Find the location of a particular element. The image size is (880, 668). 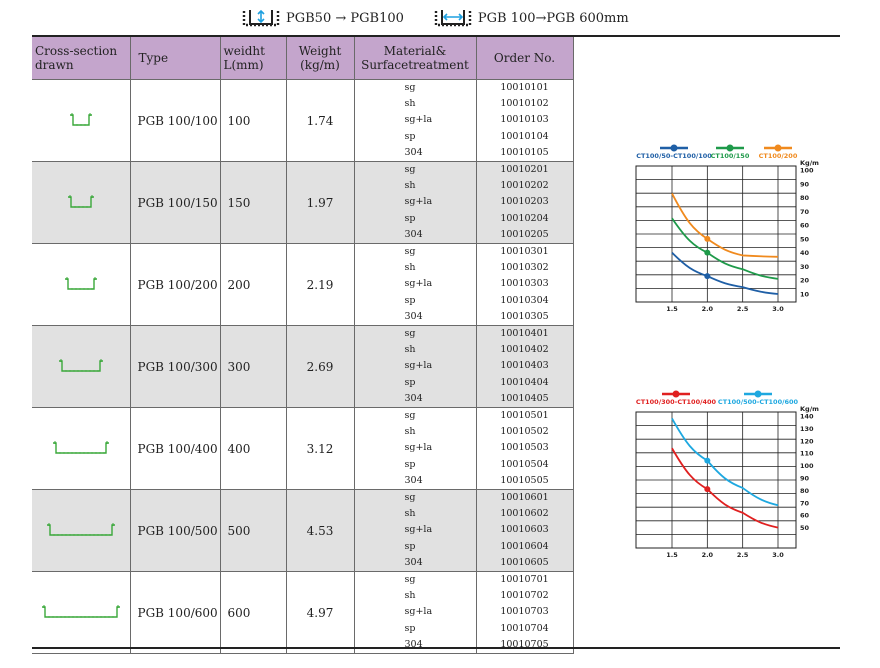

chart-legend: CT100/300-CT100/400 CT100/500-CT100/600 is located at coordinates (717, 398).